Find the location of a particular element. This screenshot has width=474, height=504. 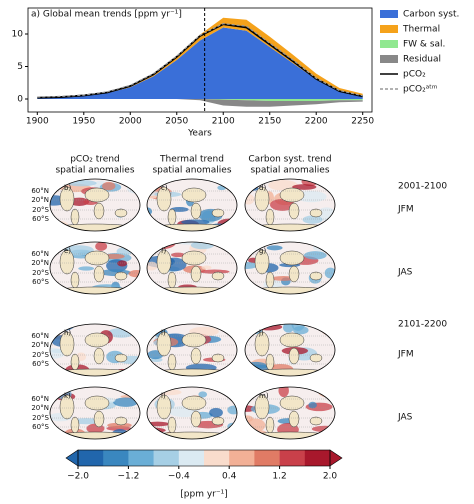

panel-letter: m) is located at coordinates (264, 396).